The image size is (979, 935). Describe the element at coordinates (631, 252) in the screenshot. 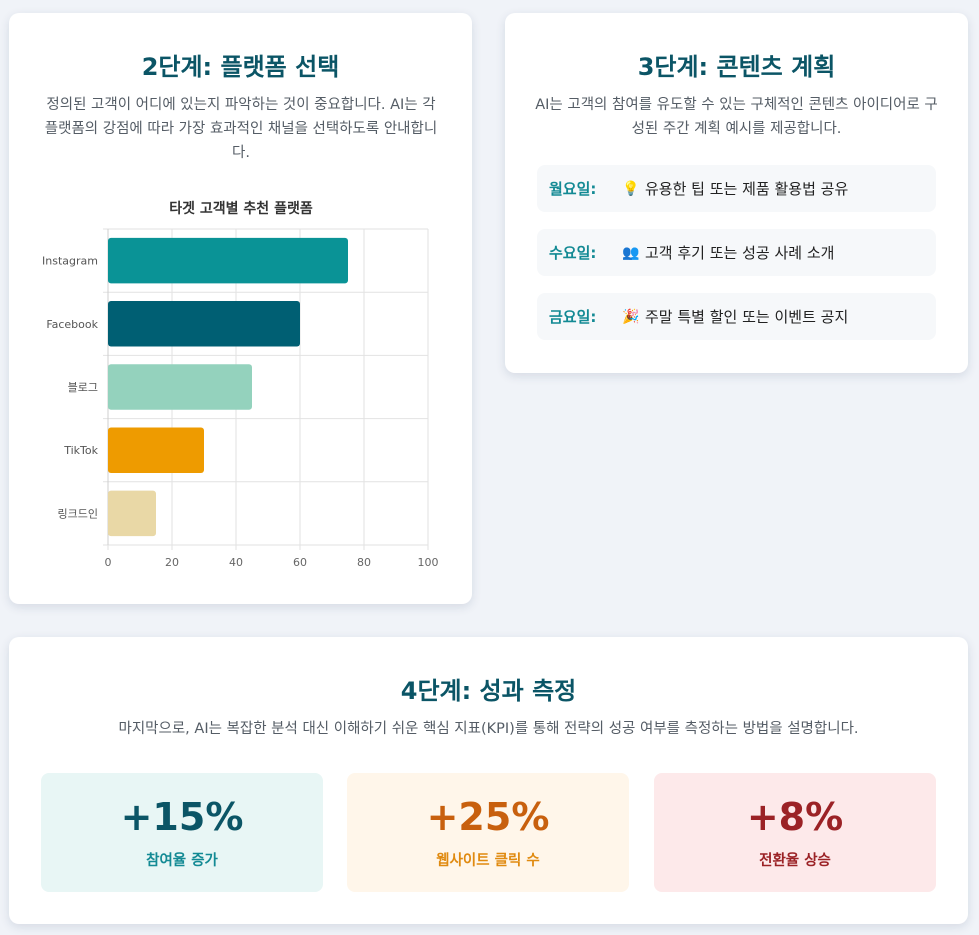

I see `people-icon: 👥` at that location.